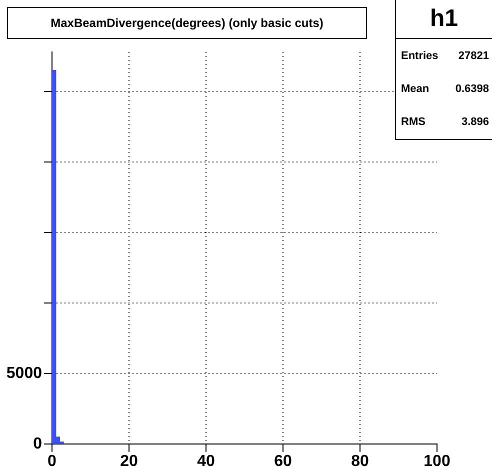 This screenshot has width=492, height=467. I want to click on x-tick-label: 0, so click(52, 460).